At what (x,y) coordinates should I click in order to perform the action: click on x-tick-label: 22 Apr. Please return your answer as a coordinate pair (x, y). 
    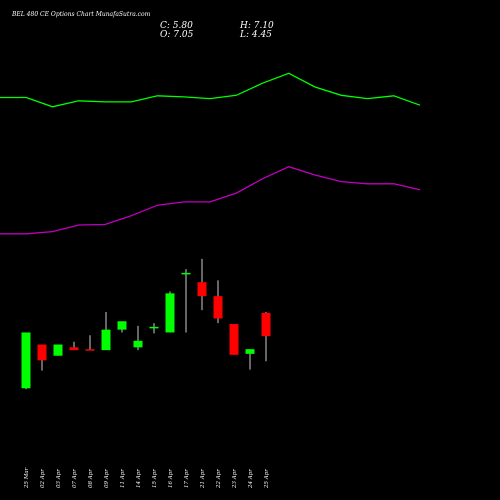
    Looking at the image, I should click on (219, 479).